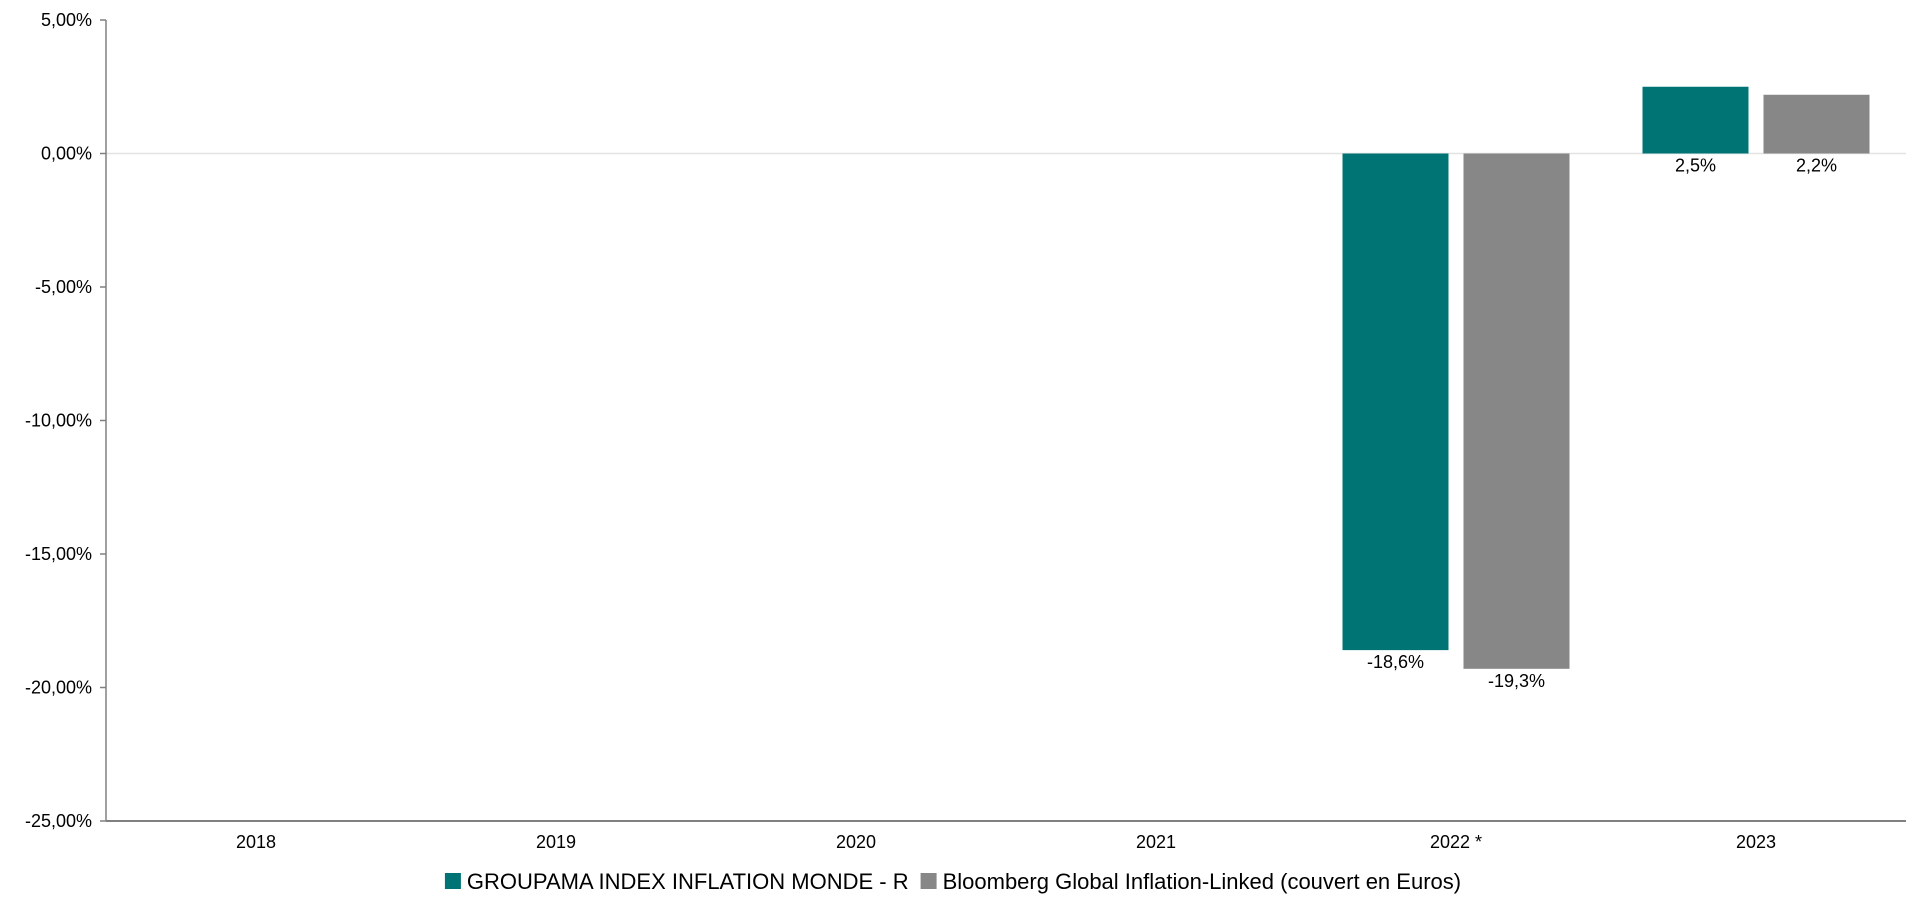 The height and width of the screenshot is (901, 1906). Describe the element at coordinates (856, 842) in the screenshot. I see `x-tick-label: 2020` at that location.